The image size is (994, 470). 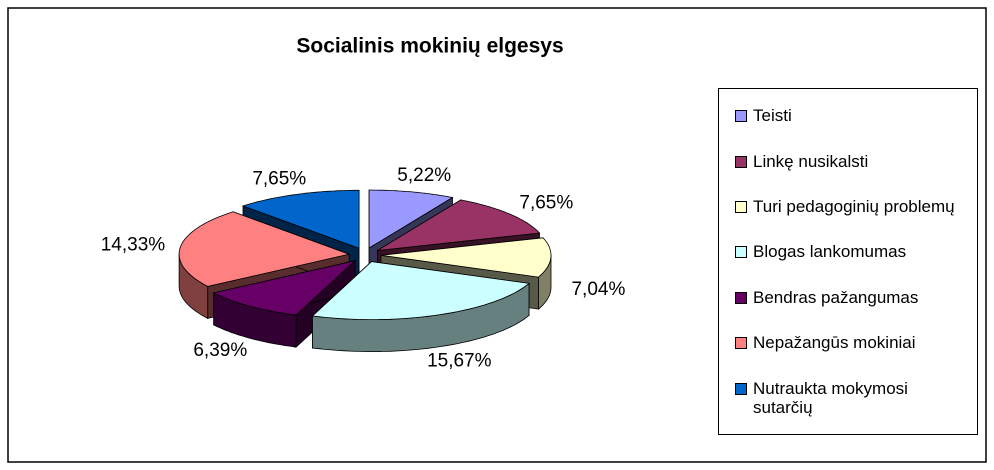 I want to click on data-label: 5,22%, so click(x=424, y=175).